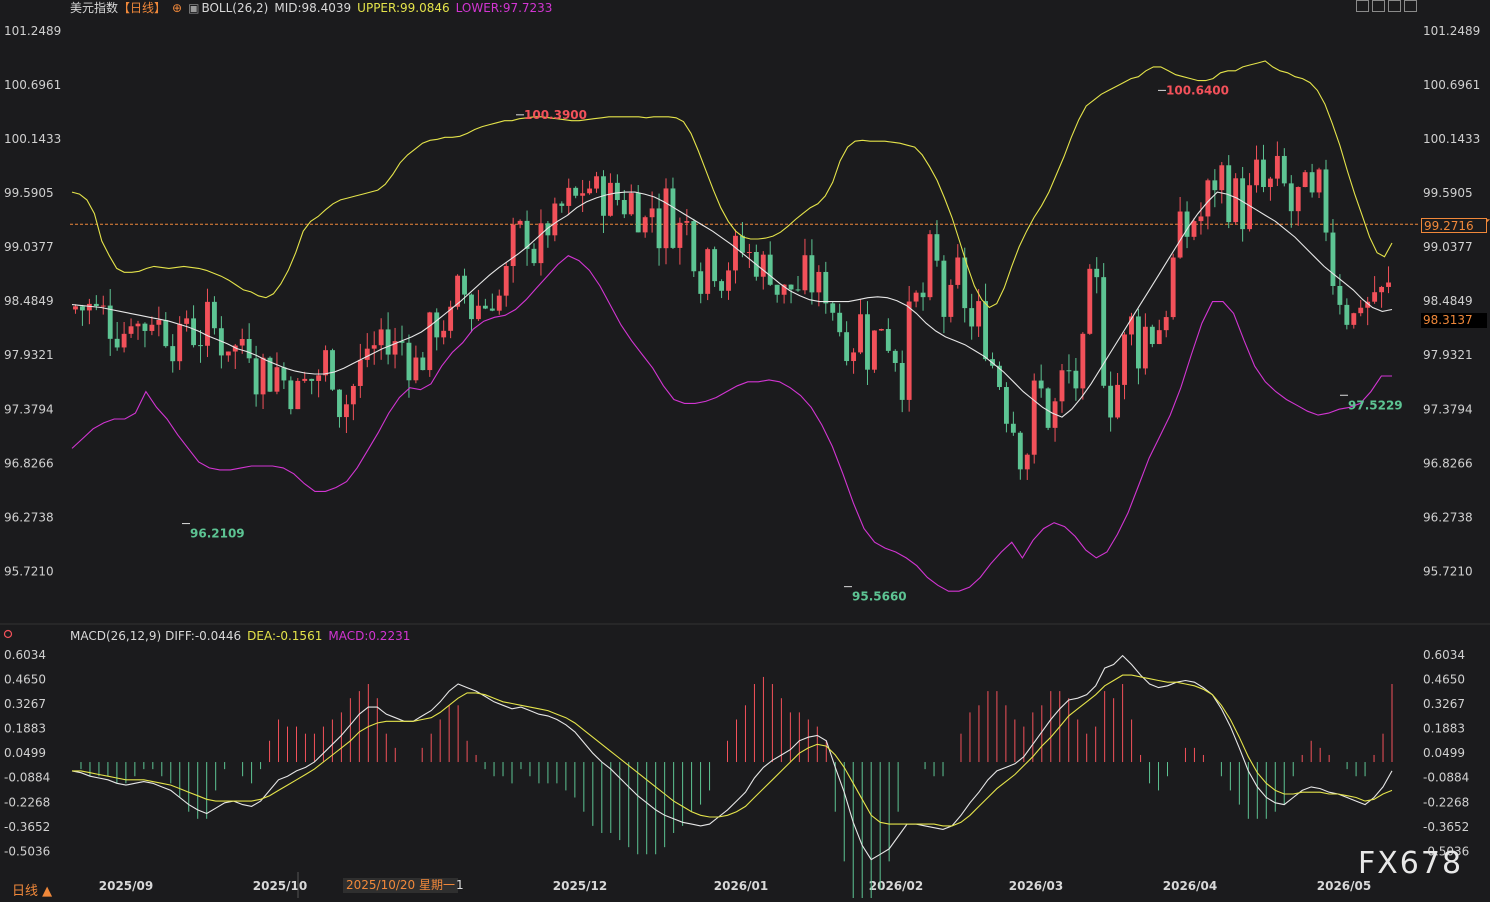 Image resolution: width=1490 pixels, height=902 pixels. What do you see at coordinates (1394, 6) in the screenshot?
I see `bar-chart-icon` at bounding box center [1394, 6].